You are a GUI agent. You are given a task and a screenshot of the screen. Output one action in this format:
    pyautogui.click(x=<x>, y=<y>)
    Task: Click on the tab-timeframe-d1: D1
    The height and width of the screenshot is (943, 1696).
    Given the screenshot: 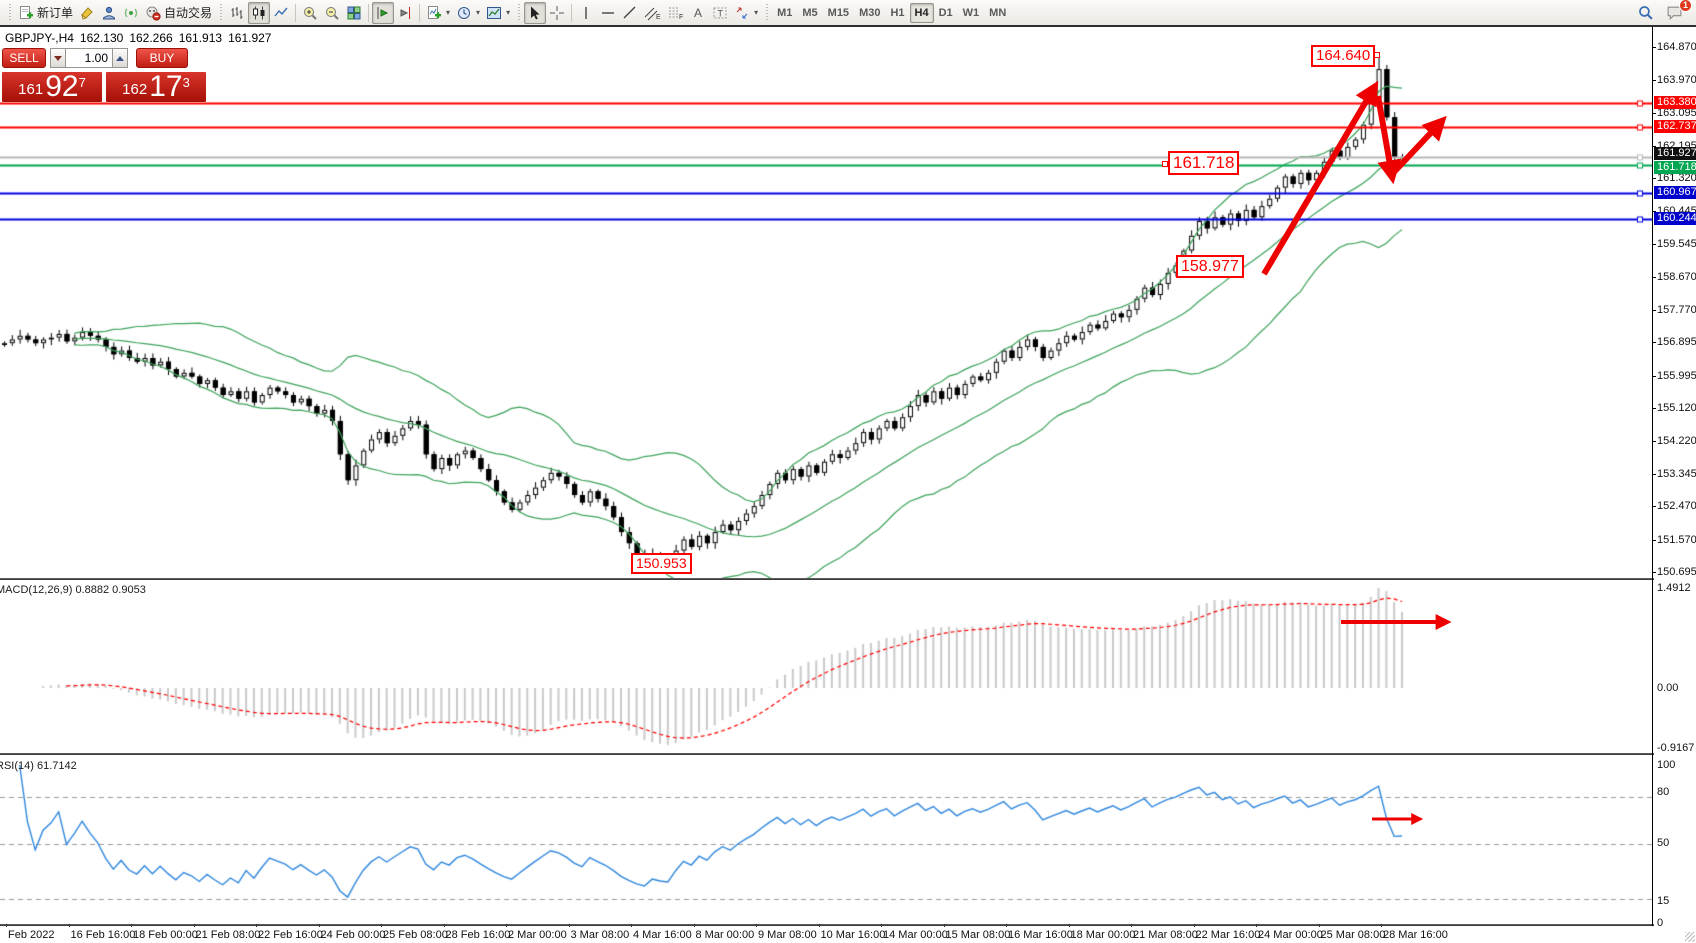 What is the action you would take?
    pyautogui.click(x=945, y=12)
    